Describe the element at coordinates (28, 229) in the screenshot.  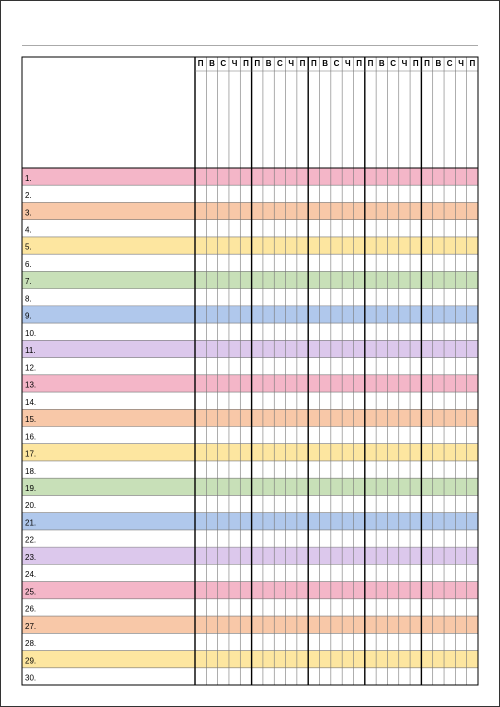
I see `row-label: 4.` at that location.